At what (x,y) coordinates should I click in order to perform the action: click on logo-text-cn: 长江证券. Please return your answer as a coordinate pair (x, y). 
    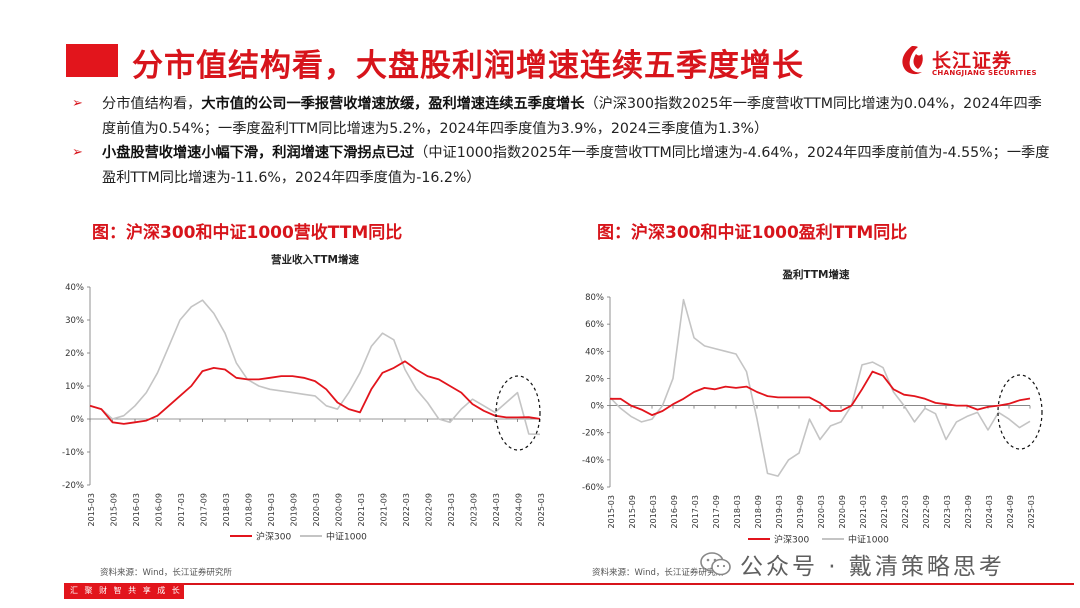
    Looking at the image, I should click on (972, 61).